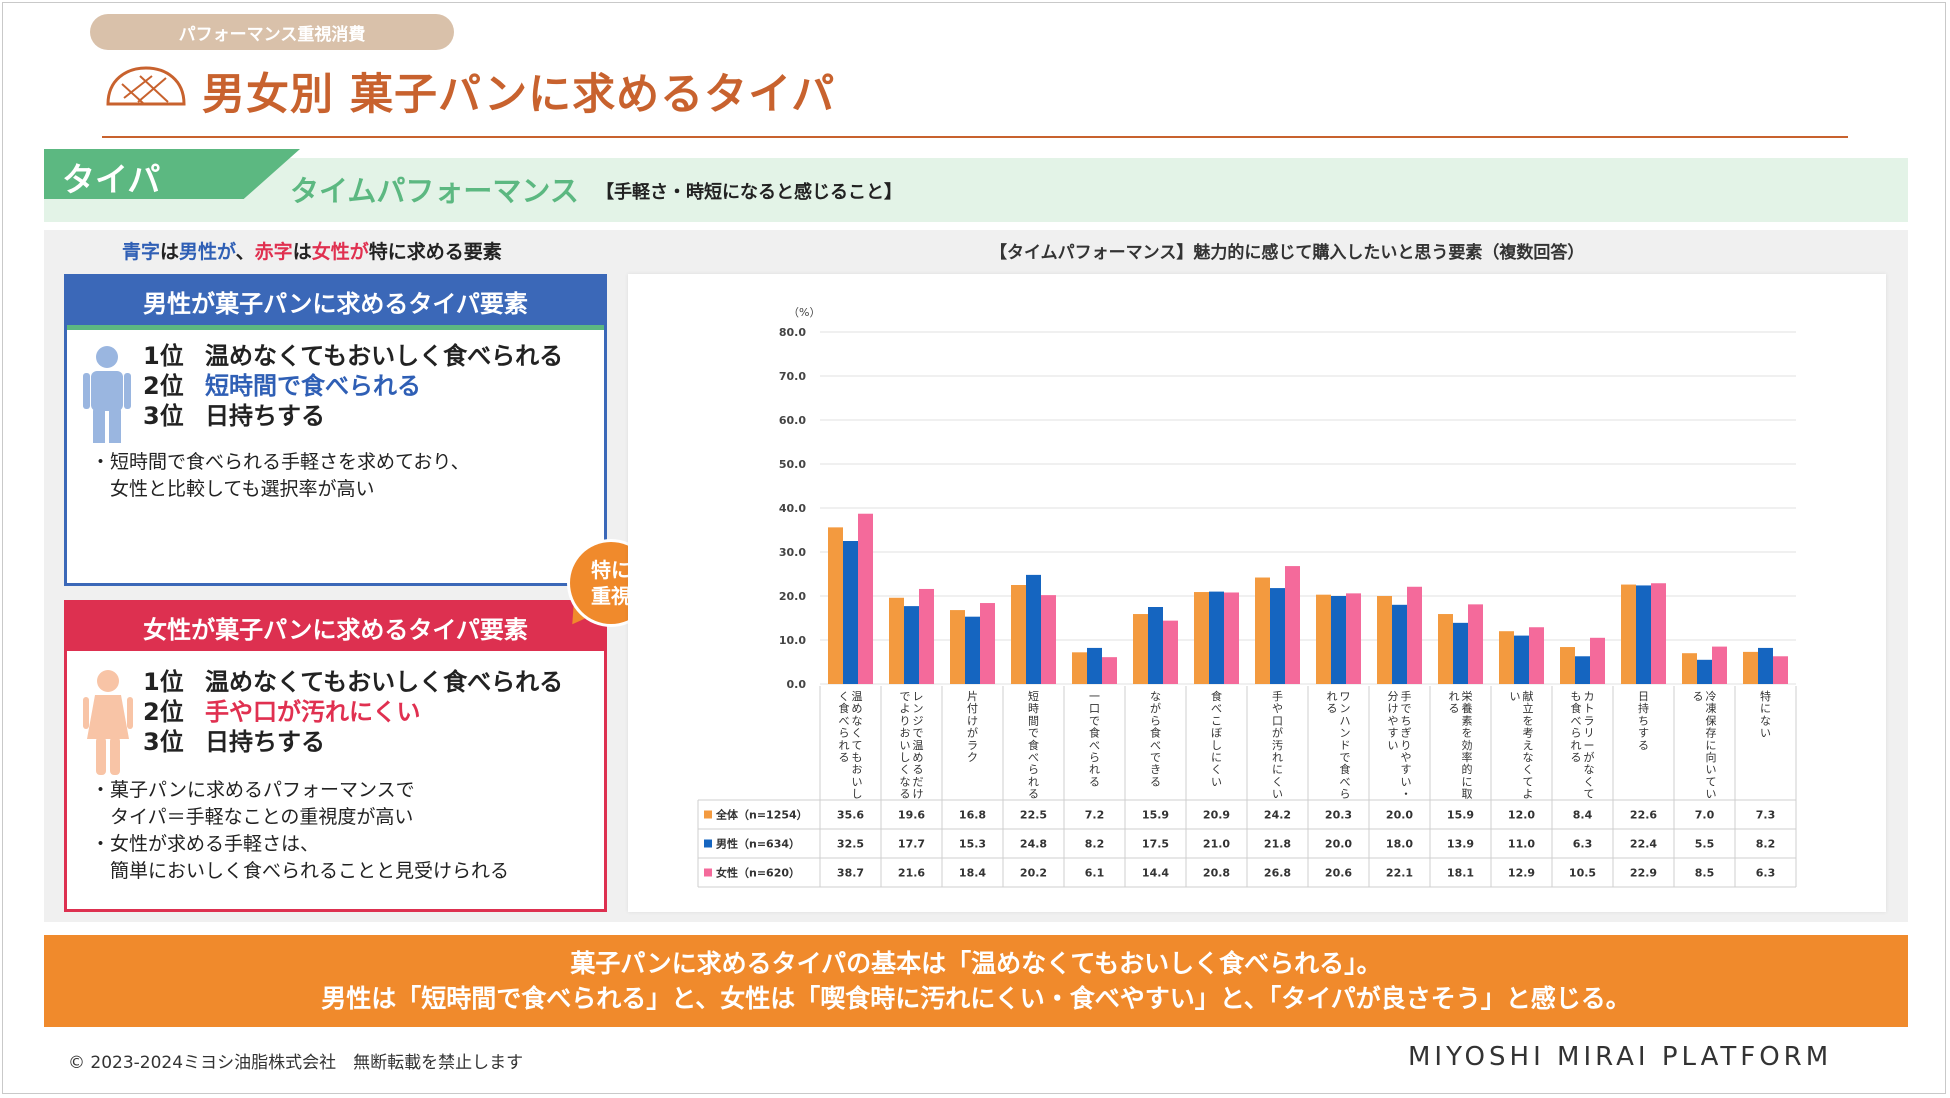 This screenshot has height=1098, width=1950. I want to click on section-title: タイムパフォーマンス, so click(434, 191).